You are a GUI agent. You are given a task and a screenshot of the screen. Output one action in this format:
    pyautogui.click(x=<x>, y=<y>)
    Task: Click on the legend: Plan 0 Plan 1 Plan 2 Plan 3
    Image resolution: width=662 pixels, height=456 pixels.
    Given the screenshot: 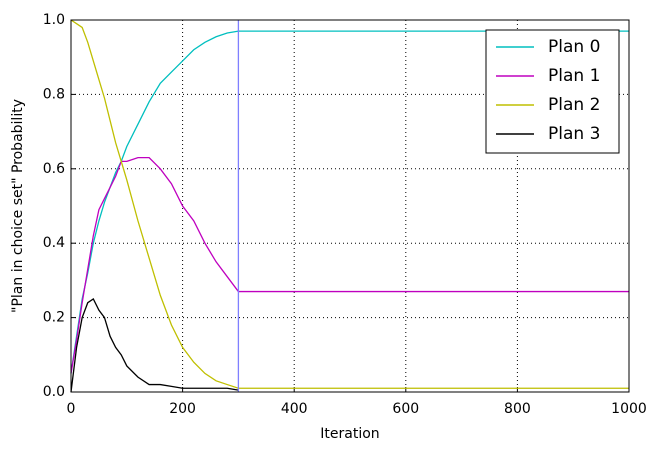 What is the action you would take?
    pyautogui.click(x=552, y=91)
    